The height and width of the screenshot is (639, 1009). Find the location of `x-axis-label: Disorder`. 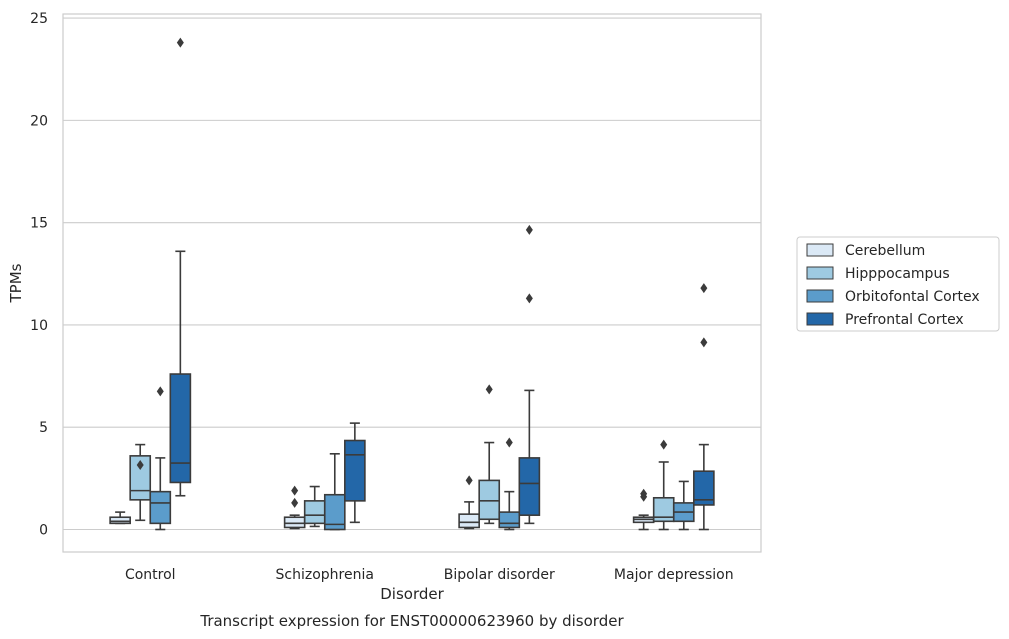

x-axis-label: Disorder is located at coordinates (412, 594).